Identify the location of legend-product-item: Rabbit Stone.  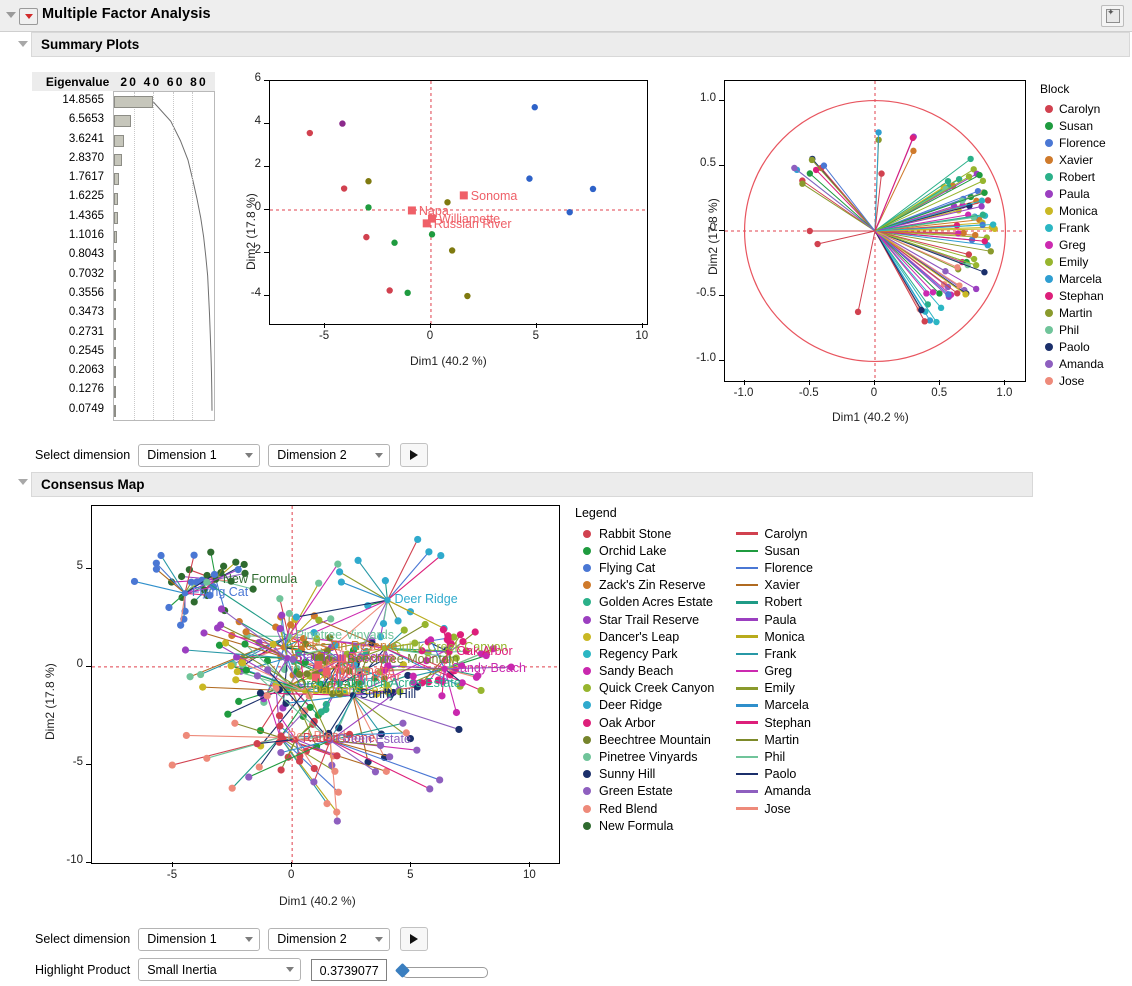
(644, 533).